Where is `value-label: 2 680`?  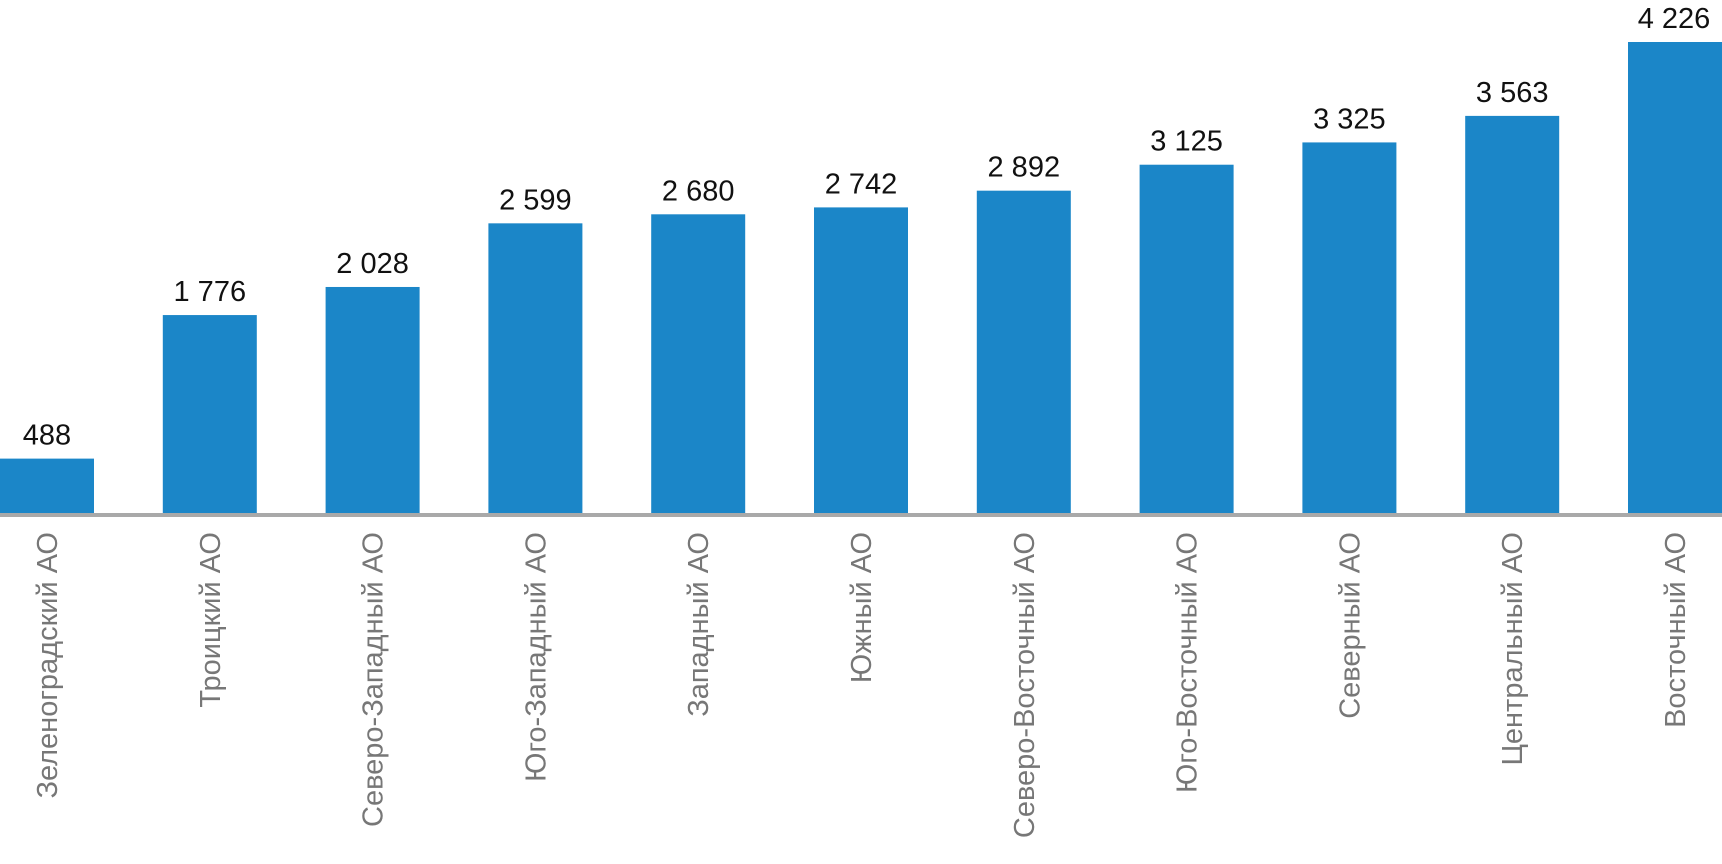 value-label: 2 680 is located at coordinates (698, 191).